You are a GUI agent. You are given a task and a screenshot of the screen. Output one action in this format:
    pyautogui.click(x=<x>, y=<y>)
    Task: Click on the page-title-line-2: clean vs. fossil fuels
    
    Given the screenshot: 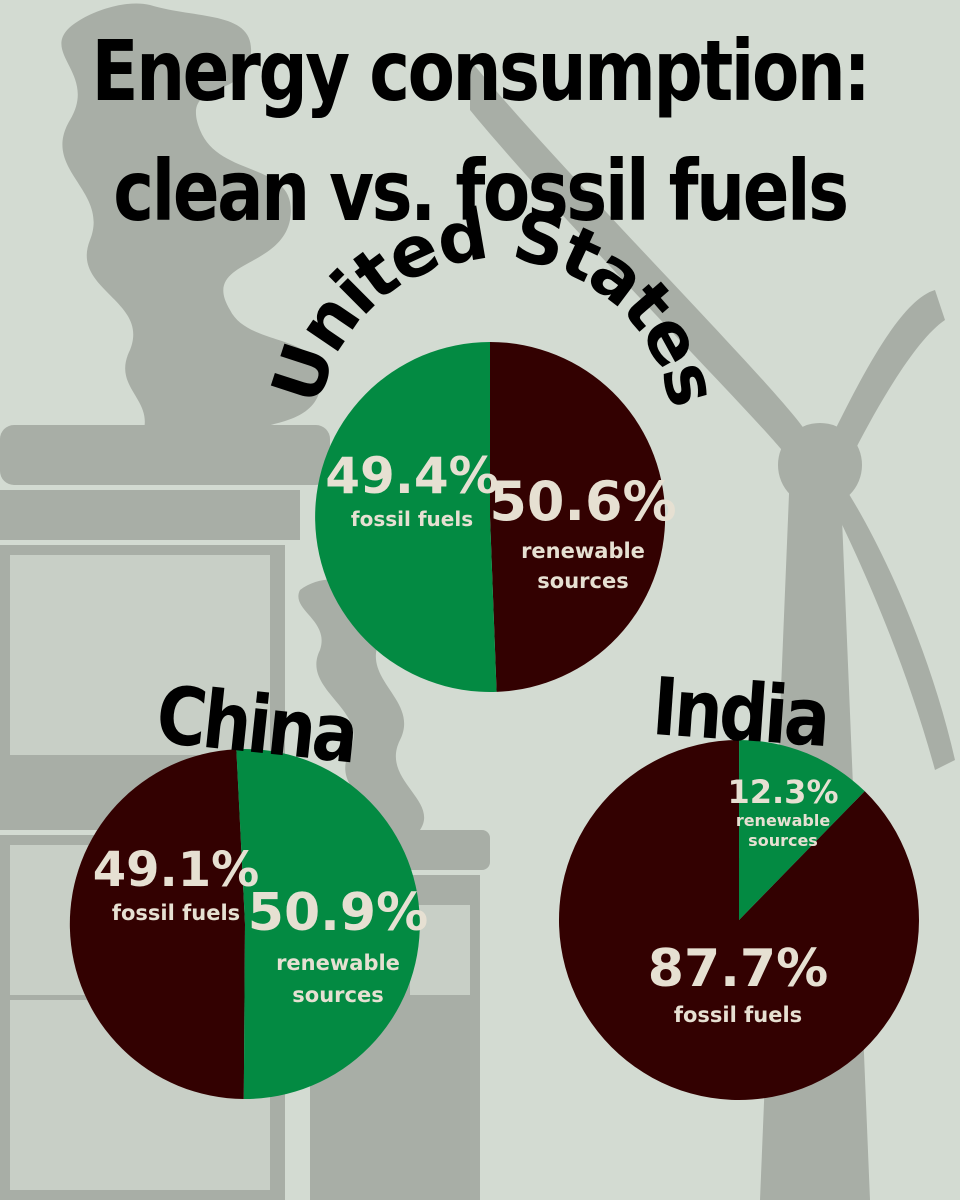 What is the action you would take?
    pyautogui.click(x=481, y=191)
    